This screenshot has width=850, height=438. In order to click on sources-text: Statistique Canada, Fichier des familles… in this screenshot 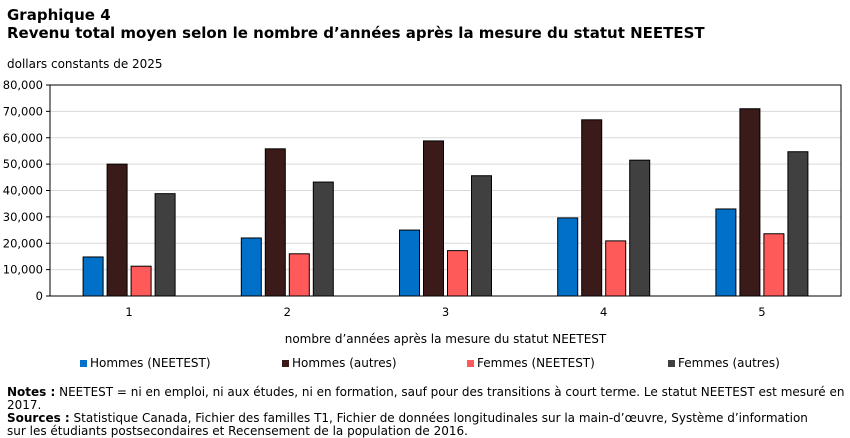, I will do `click(438, 418)`.